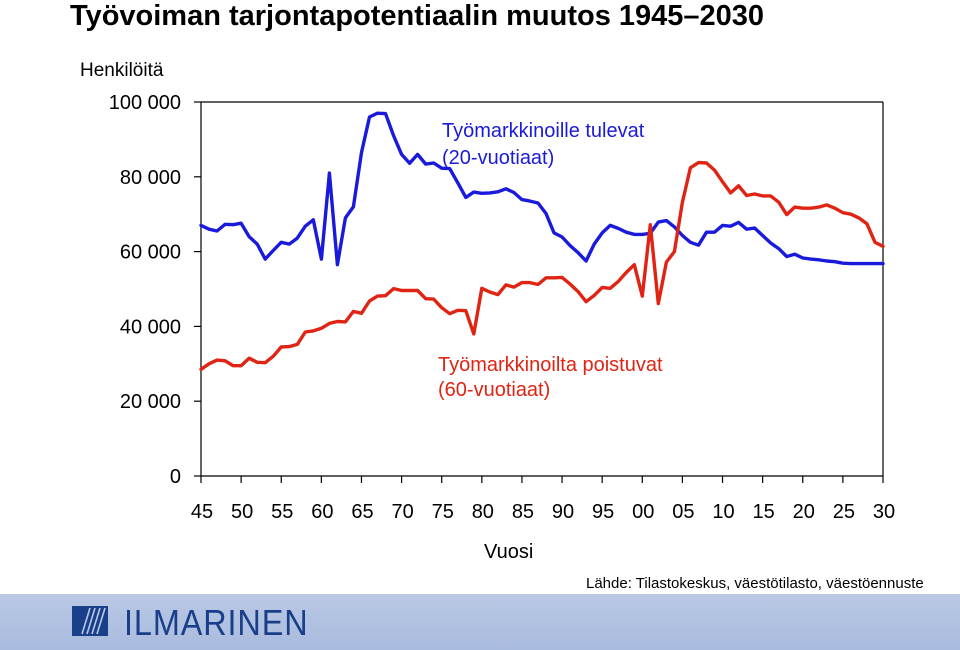  I want to click on ilmarinen-logo-icon, so click(90, 621).